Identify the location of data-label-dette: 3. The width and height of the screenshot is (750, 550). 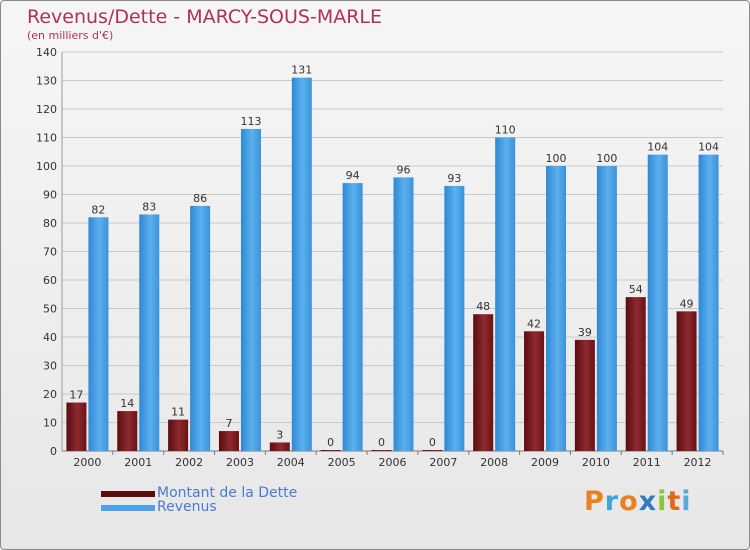
(279, 434).